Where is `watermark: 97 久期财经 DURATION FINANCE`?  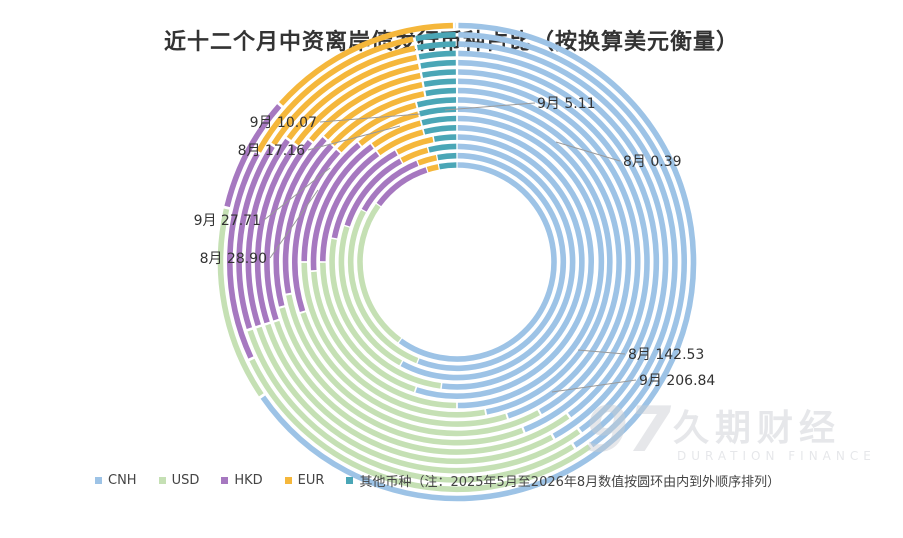
watermark: 97 久期财经 DURATION FINANCE is located at coordinates (735, 433).